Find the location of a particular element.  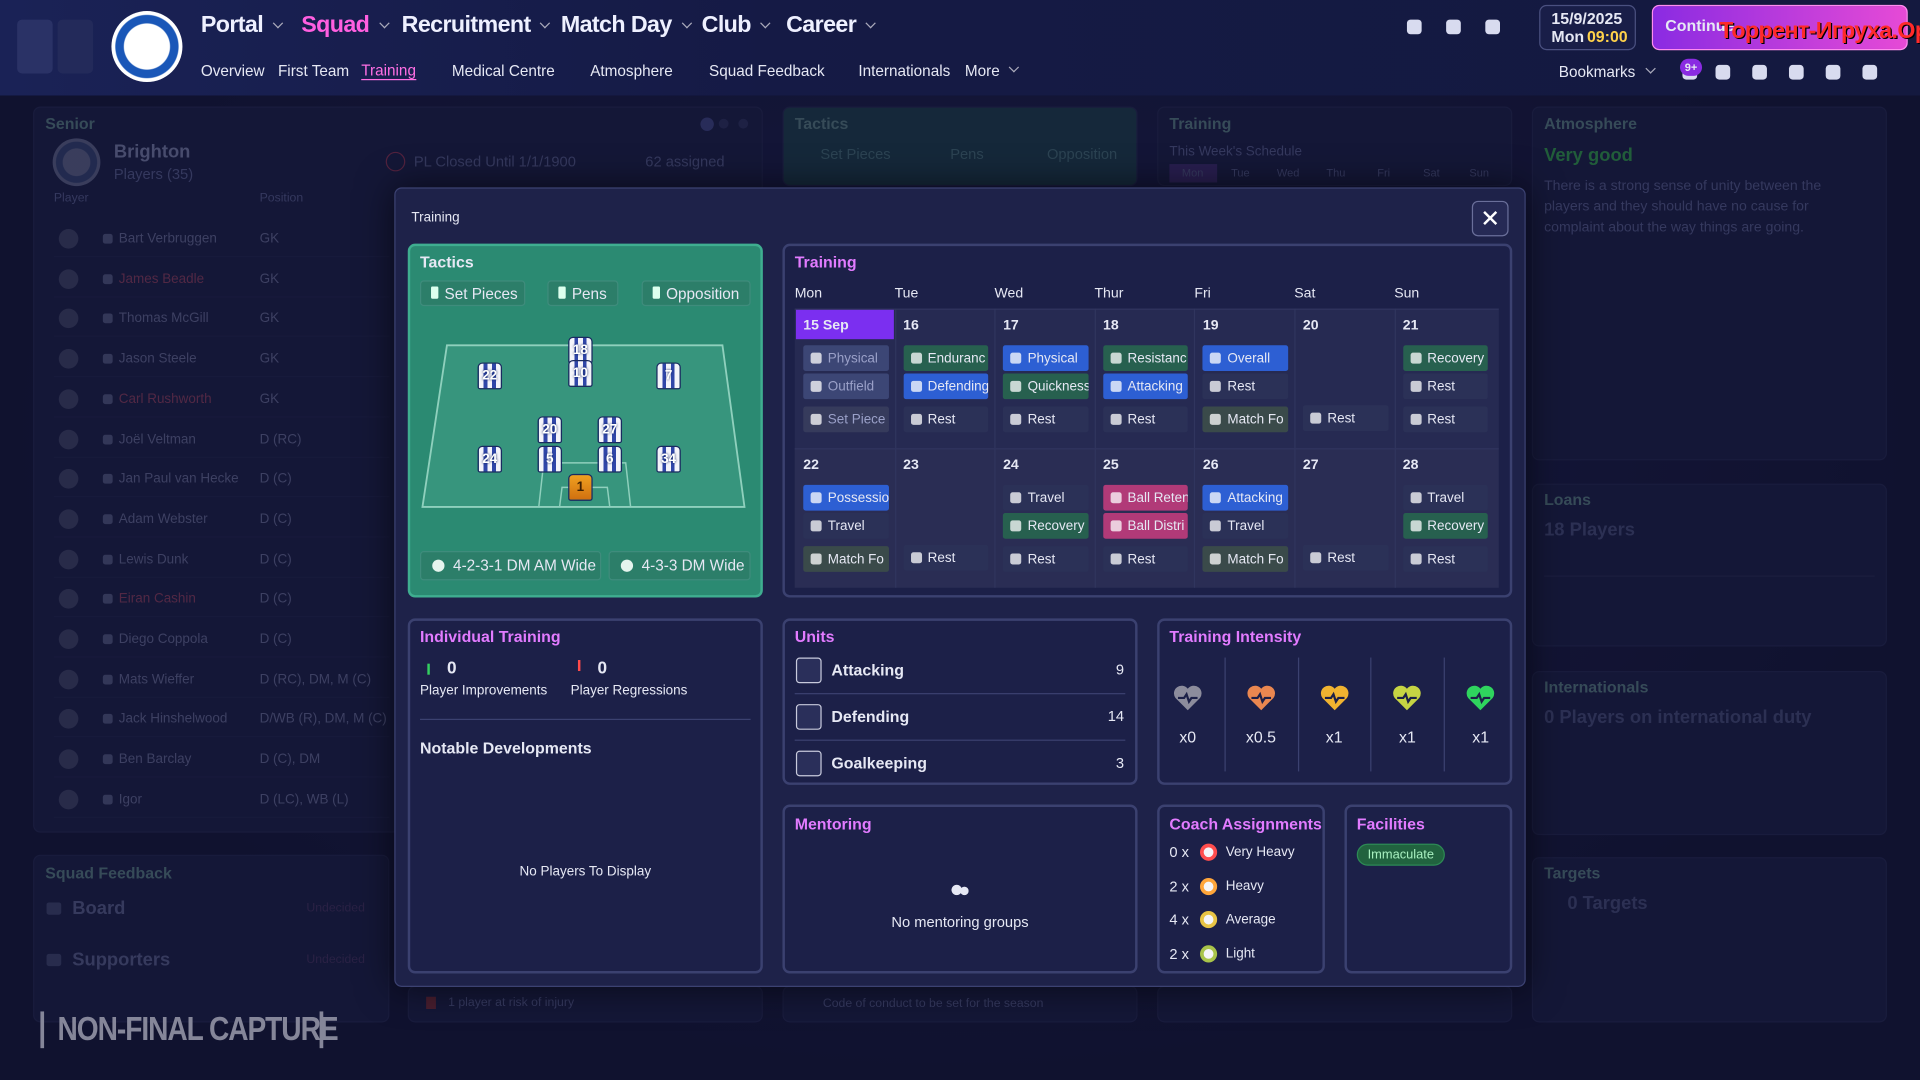

training-session: Overall is located at coordinates (1245, 358).